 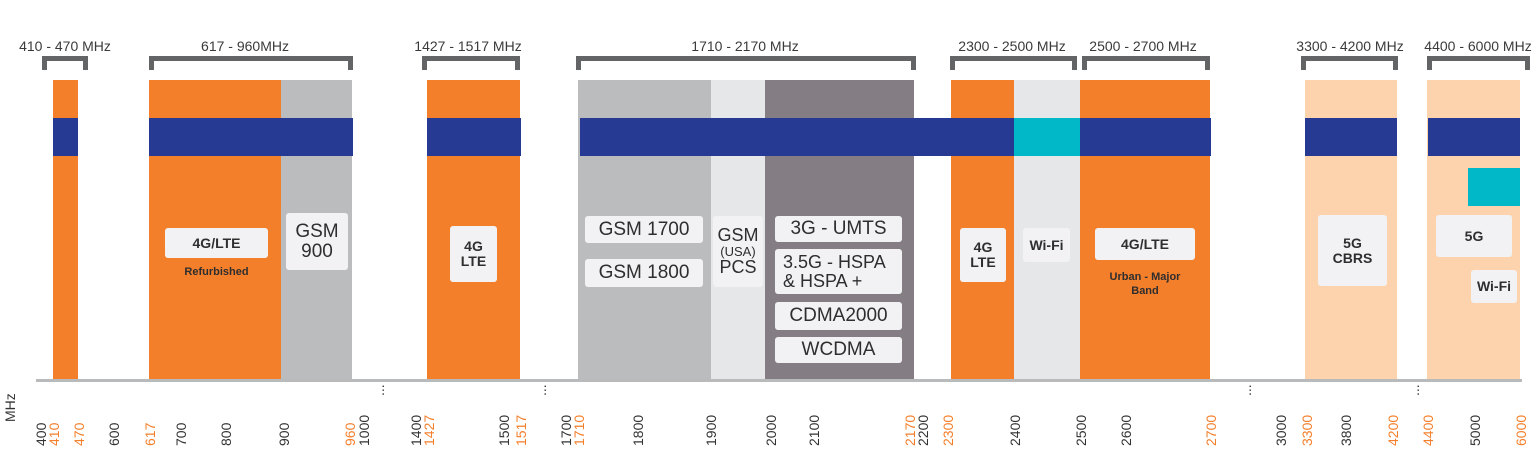 What do you see at coordinates (948, 430) in the screenshot?
I see `axis-tick-label: 2300` at bounding box center [948, 430].